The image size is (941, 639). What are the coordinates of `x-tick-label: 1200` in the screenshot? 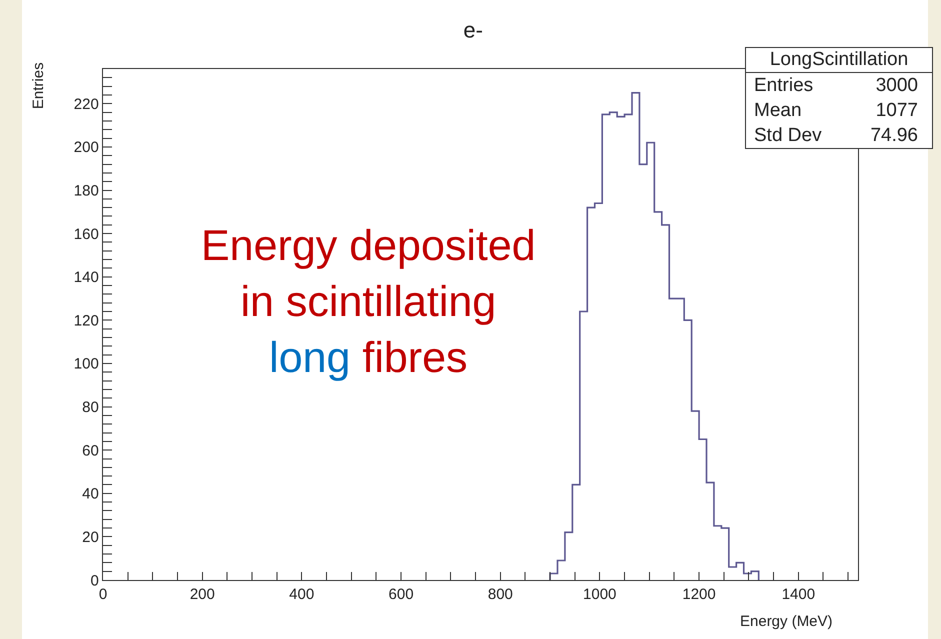 It's located at (699, 595).